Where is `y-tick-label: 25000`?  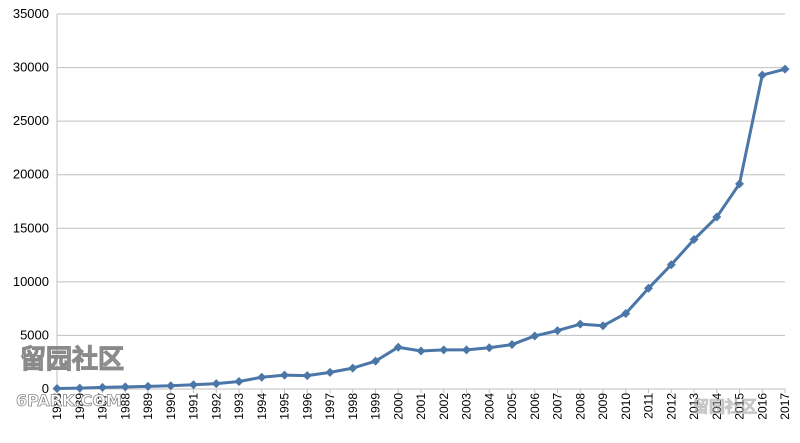 y-tick-label: 25000 is located at coordinates (31, 120).